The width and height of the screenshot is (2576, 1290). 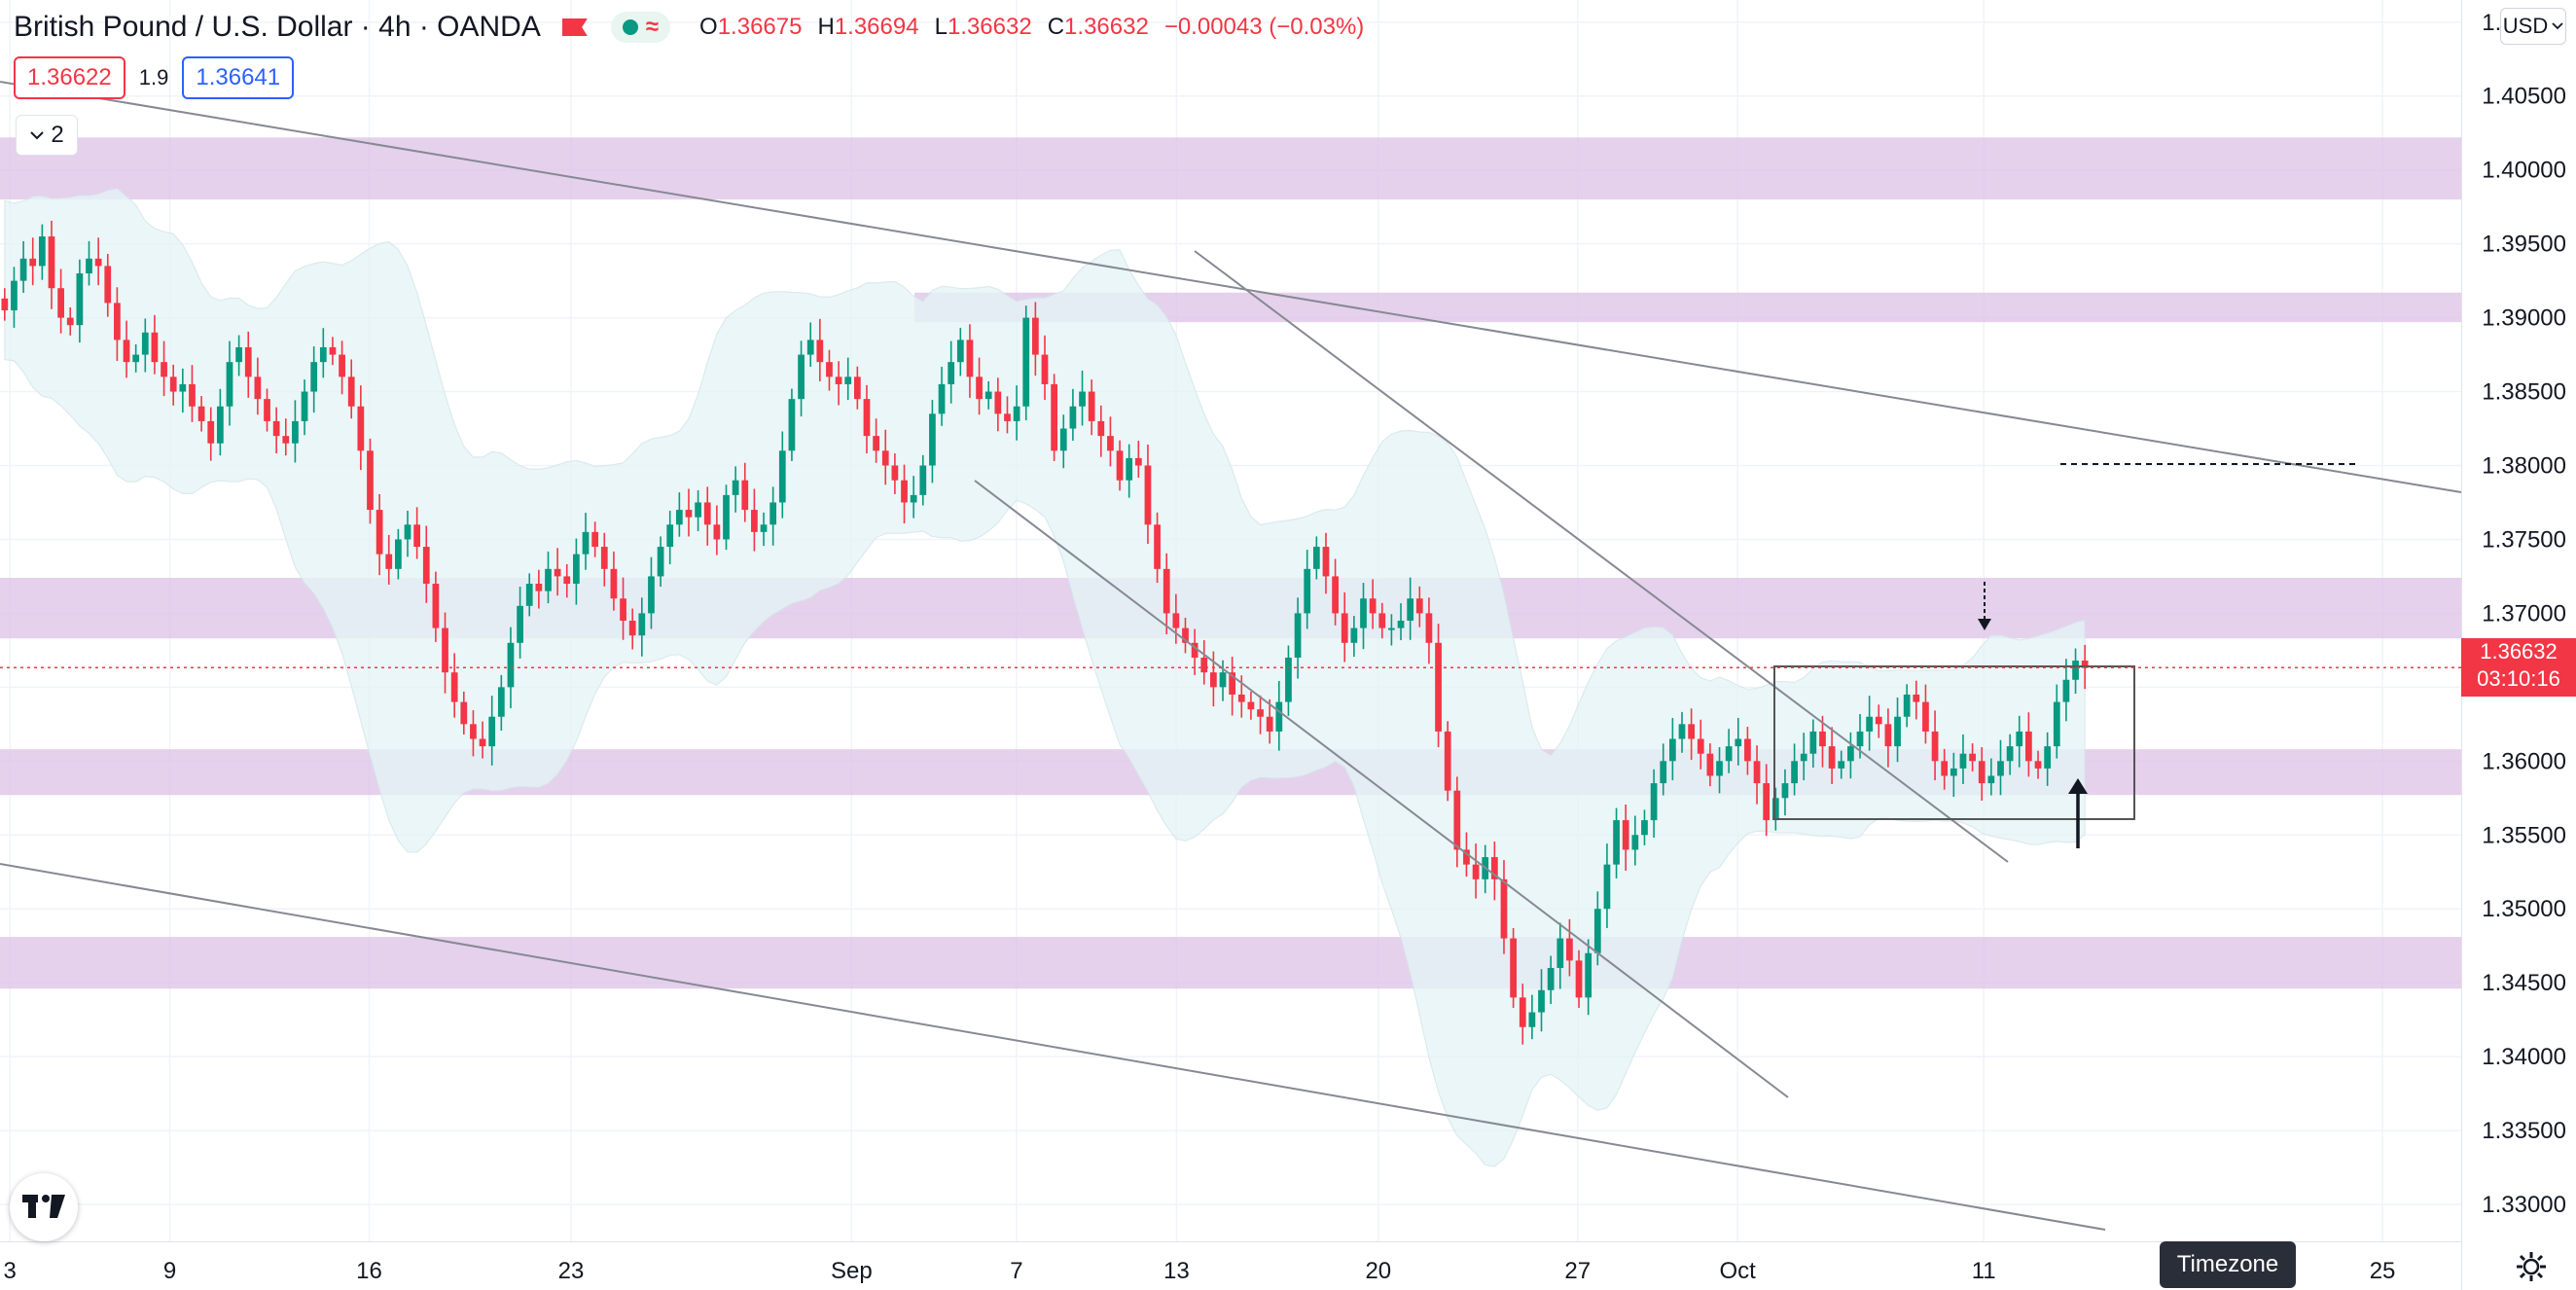 What do you see at coordinates (277, 27) in the screenshot?
I see `symbol-title: British Pound / U.S. Dollar · 4h · OANDA` at bounding box center [277, 27].